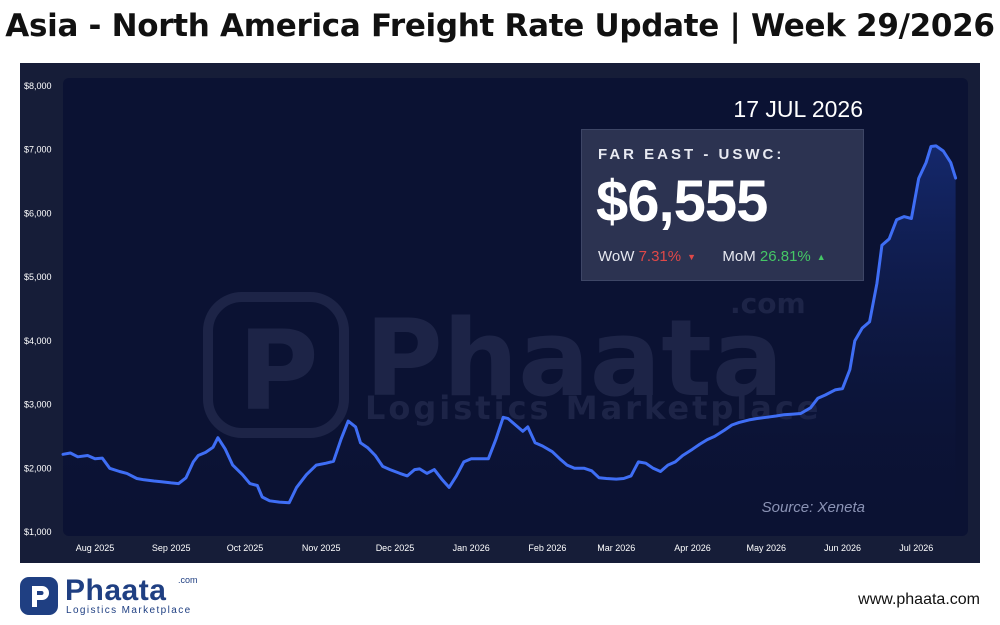  Describe the element at coordinates (842, 548) in the screenshot. I see `x-tick-label: Jun 2026` at that location.